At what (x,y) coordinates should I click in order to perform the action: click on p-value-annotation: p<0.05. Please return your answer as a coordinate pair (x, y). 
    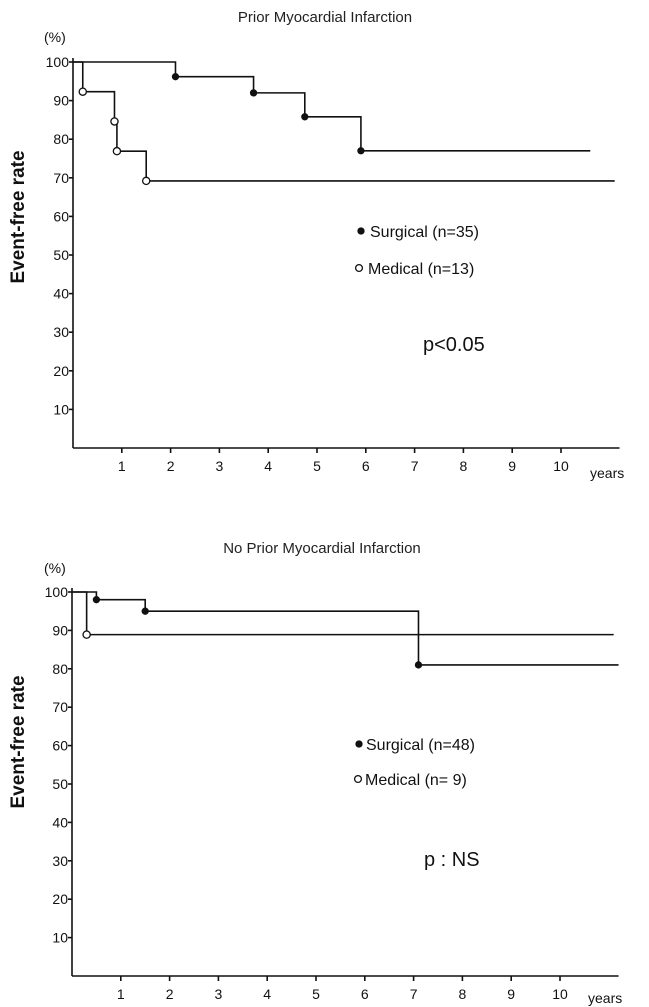
    Looking at the image, I should click on (454, 345).